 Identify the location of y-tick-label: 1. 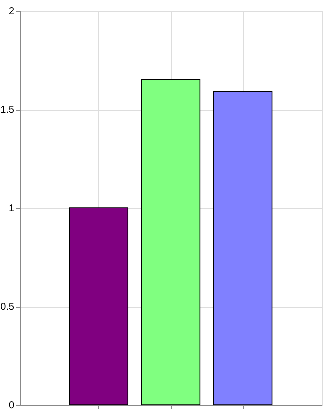
(11, 209).